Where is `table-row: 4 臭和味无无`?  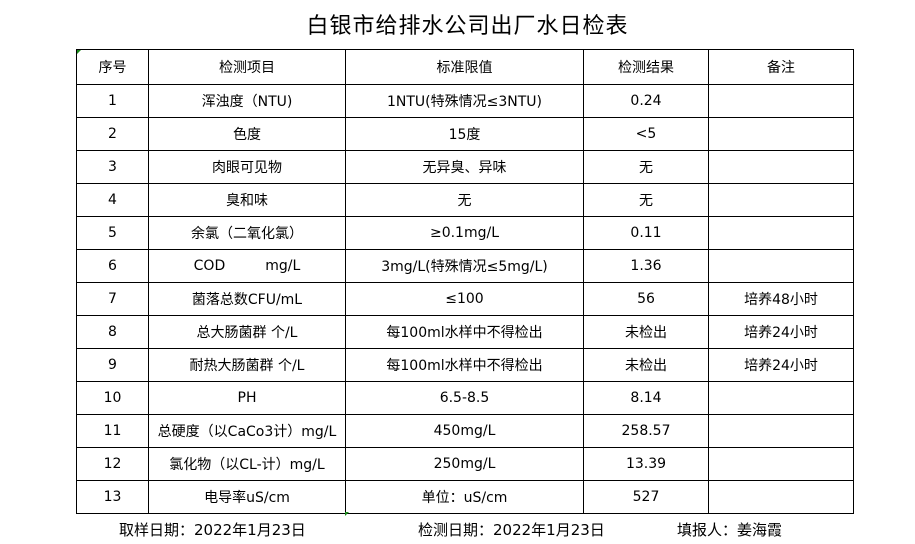 table-row: 4 臭和味无无 is located at coordinates (465, 200).